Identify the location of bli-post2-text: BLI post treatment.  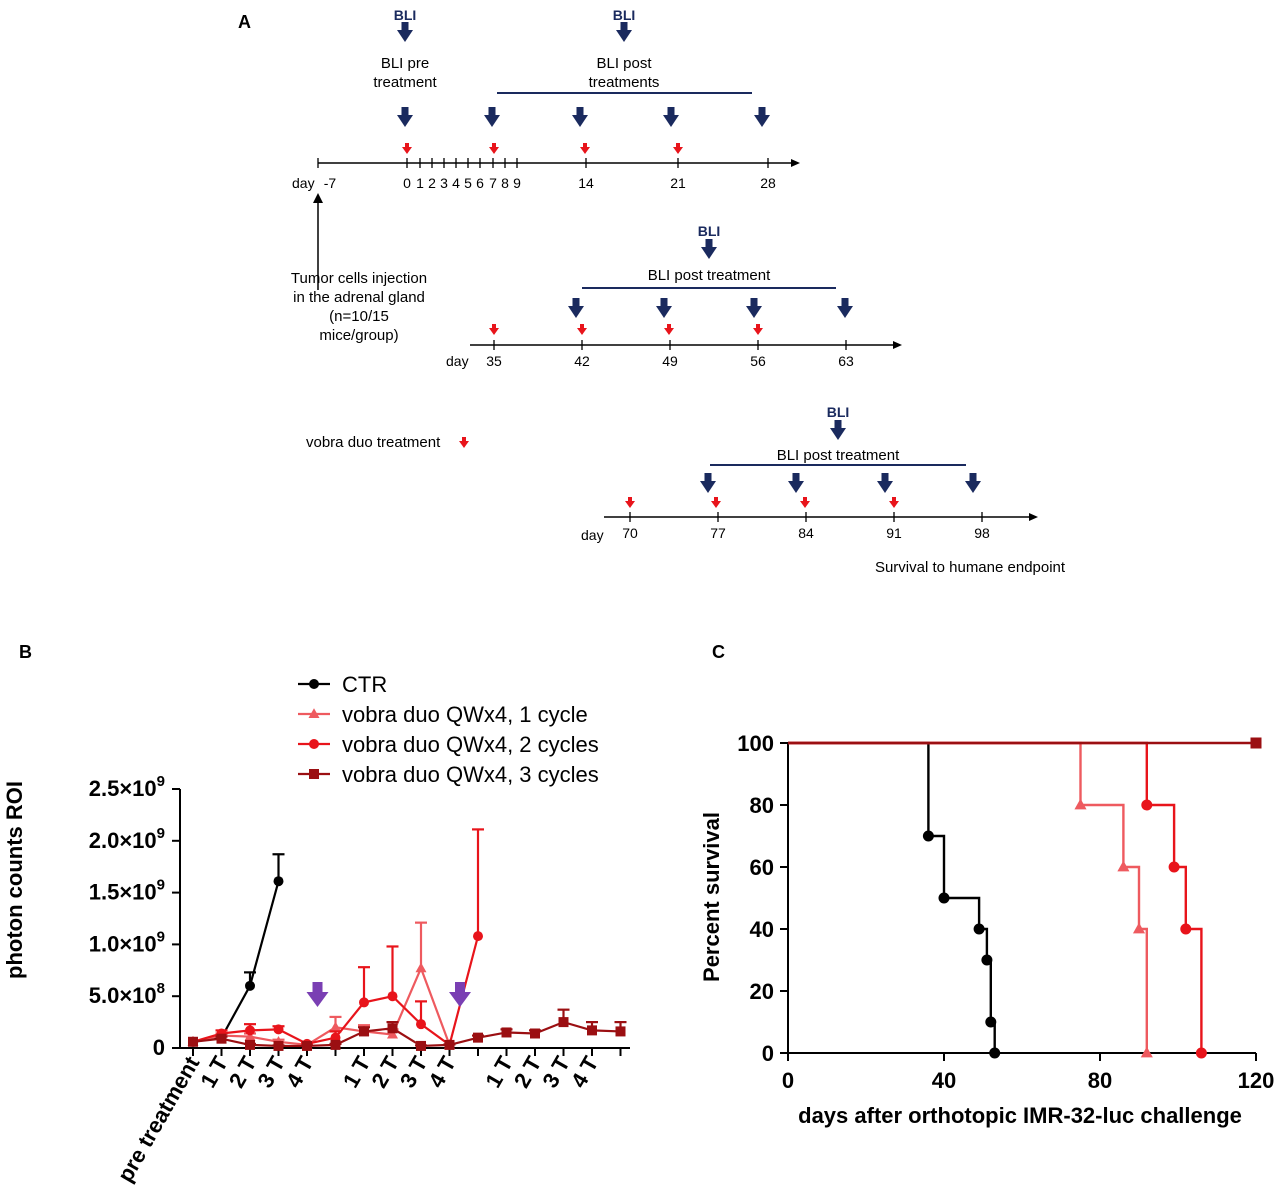
(709, 275).